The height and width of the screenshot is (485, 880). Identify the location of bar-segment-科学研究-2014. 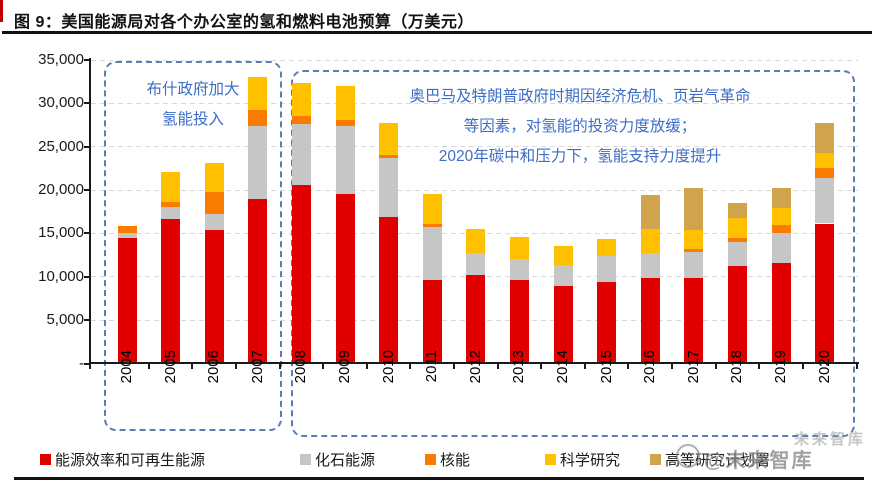
(563, 255).